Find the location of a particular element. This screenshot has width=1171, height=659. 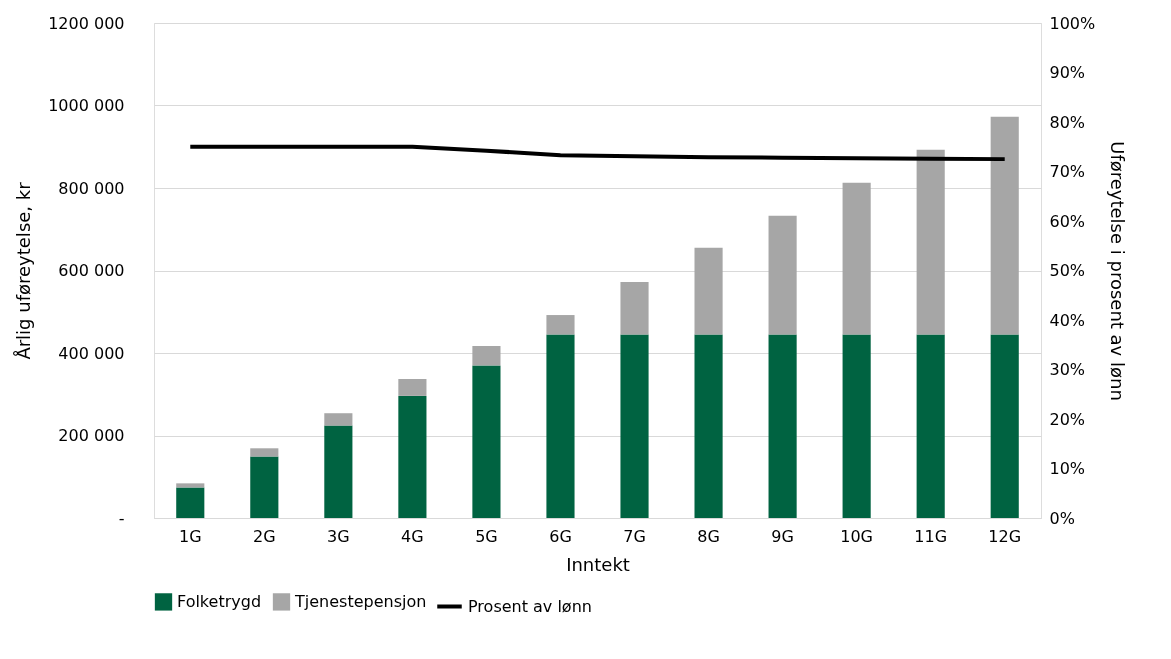

y-axis-title: Årlig uføreytelse, kr is located at coordinates (24, 270).